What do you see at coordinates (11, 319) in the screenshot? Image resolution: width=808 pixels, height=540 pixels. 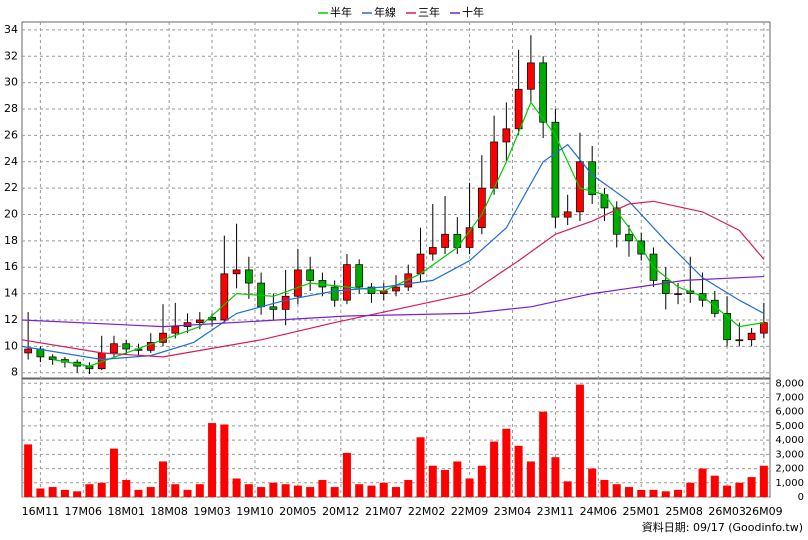 I see `y-tick-label: 12` at bounding box center [11, 319].